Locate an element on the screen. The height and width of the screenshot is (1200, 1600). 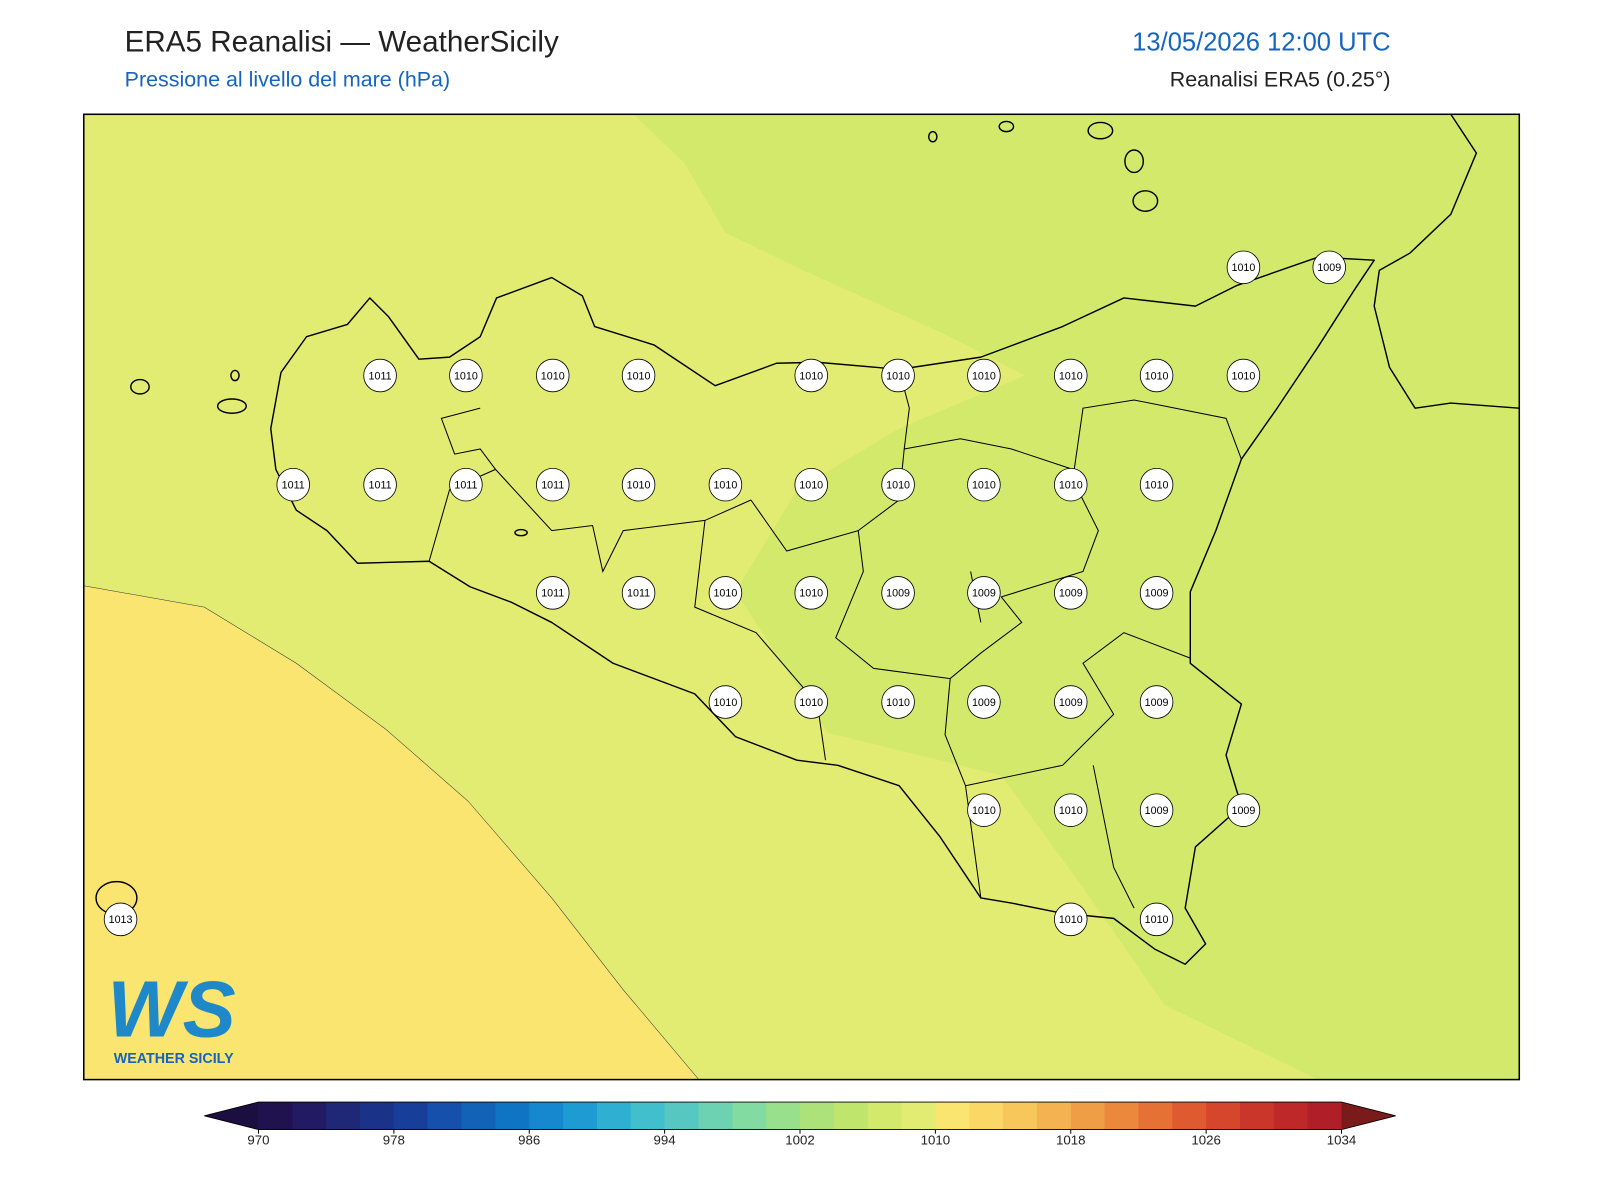
station-value: 1013 is located at coordinates (121, 920).